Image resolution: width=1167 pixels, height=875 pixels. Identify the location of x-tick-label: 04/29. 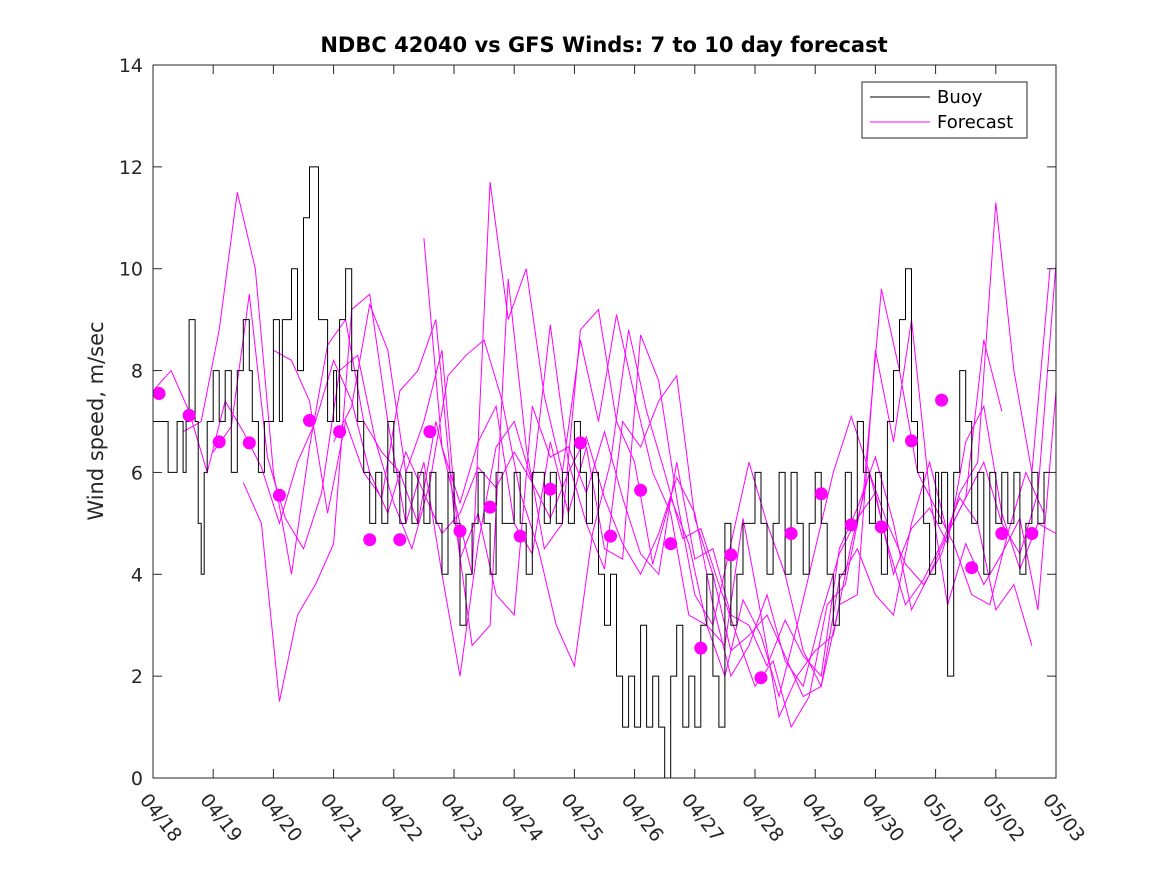
(822, 818).